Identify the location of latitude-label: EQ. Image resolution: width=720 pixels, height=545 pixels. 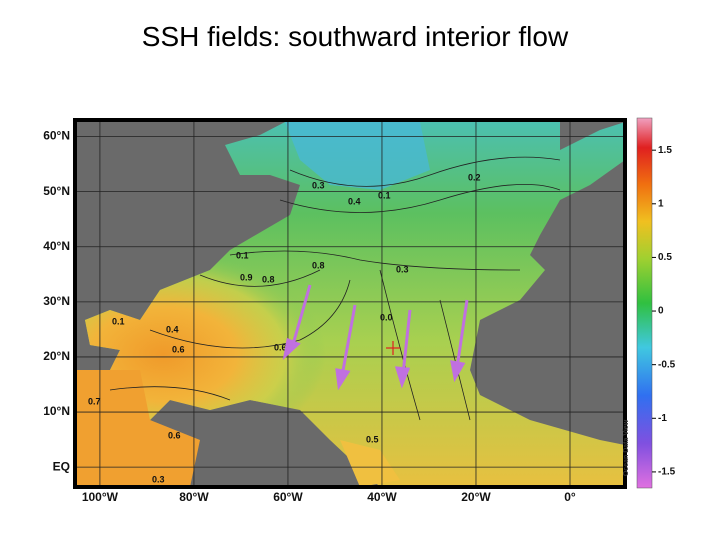
(61, 466).